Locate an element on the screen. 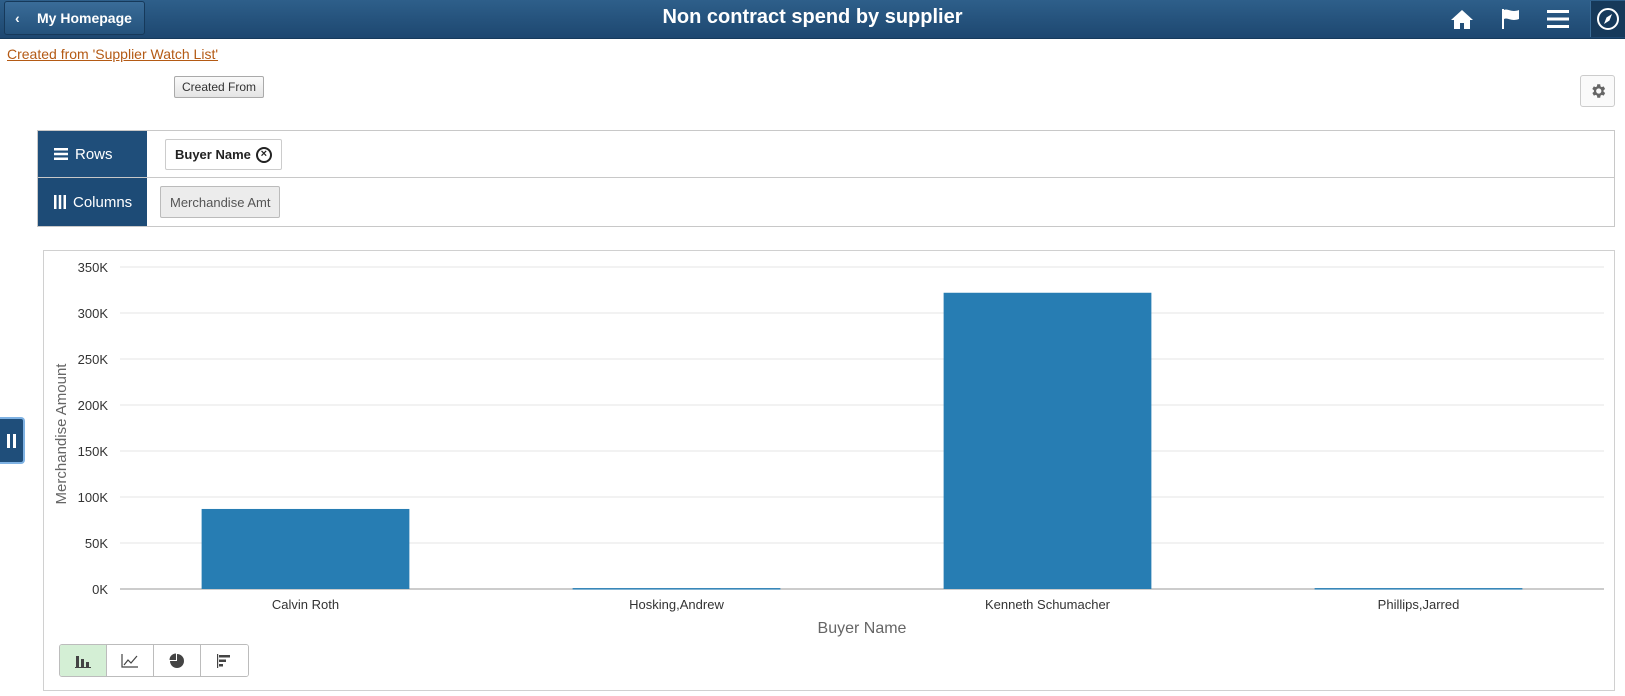 The height and width of the screenshot is (696, 1625). row-field-label: Buyer Name is located at coordinates (213, 154).